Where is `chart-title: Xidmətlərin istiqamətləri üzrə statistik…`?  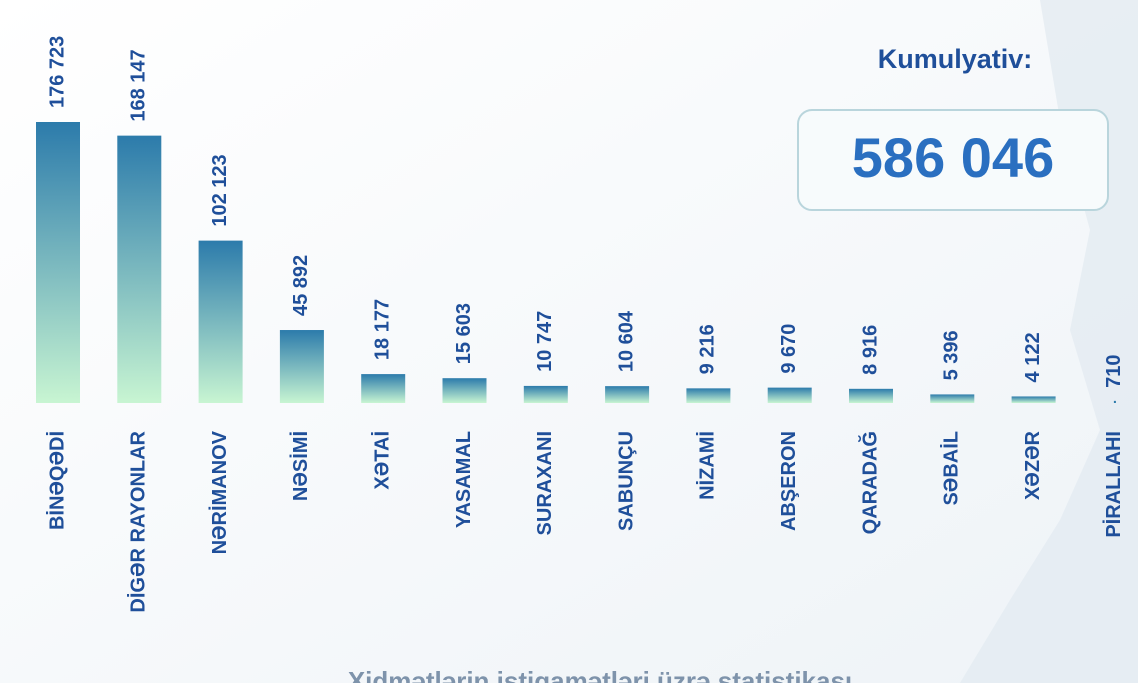 chart-title: Xidmətlərin istiqamətləri üzrə statistik… is located at coordinates (600, 674).